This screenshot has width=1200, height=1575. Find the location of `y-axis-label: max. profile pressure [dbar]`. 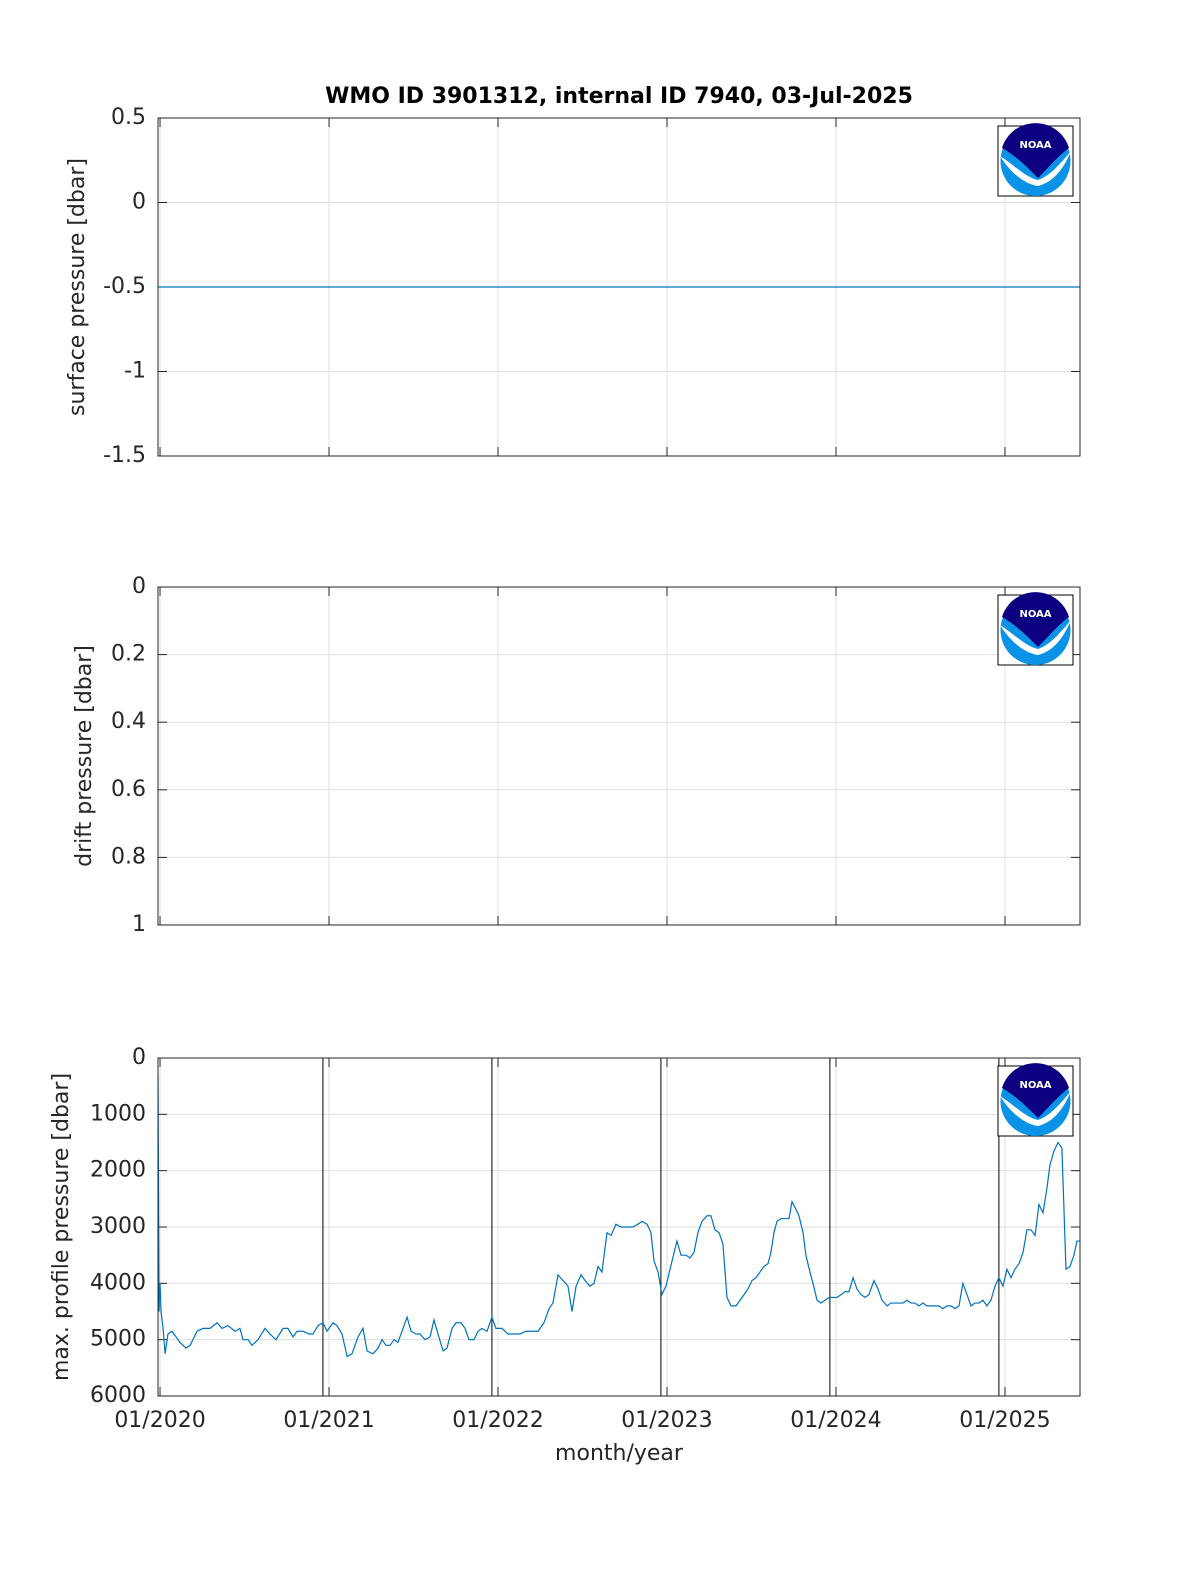

y-axis-label: max. profile pressure [dbar] is located at coordinates (61, 1227).